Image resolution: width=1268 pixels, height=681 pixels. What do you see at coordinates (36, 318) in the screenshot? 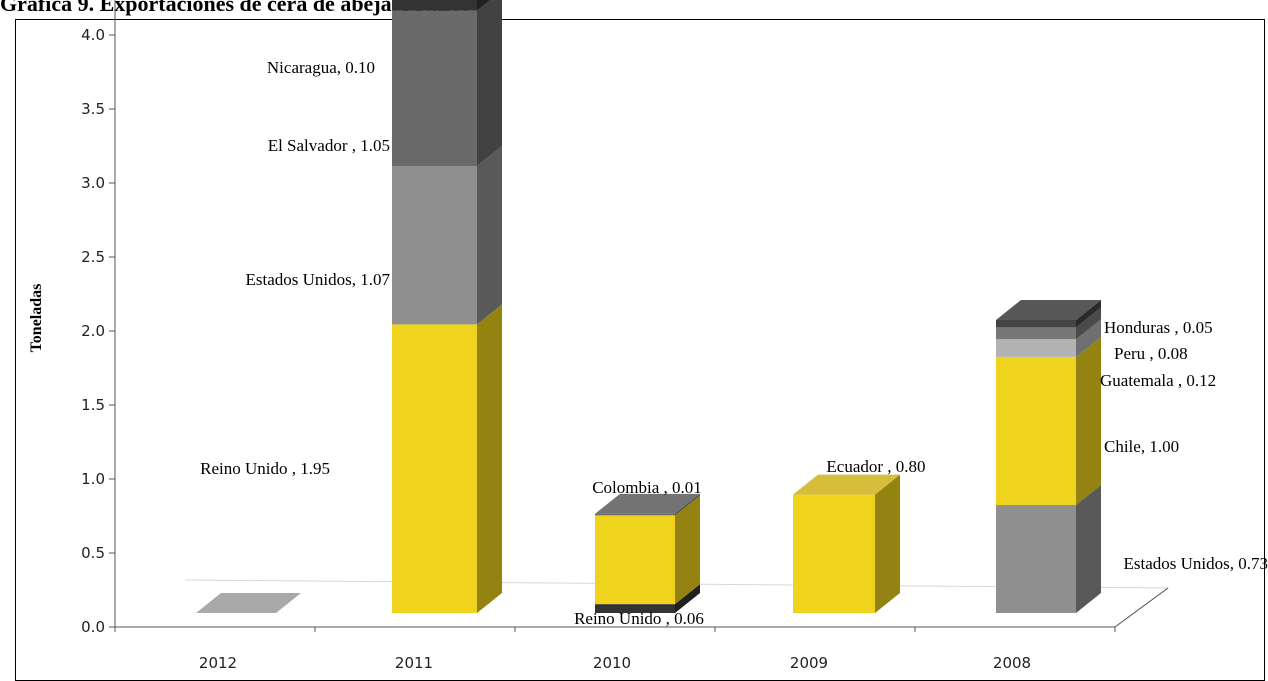
I see `y-axis-label: Toneladas` at bounding box center [36, 318].